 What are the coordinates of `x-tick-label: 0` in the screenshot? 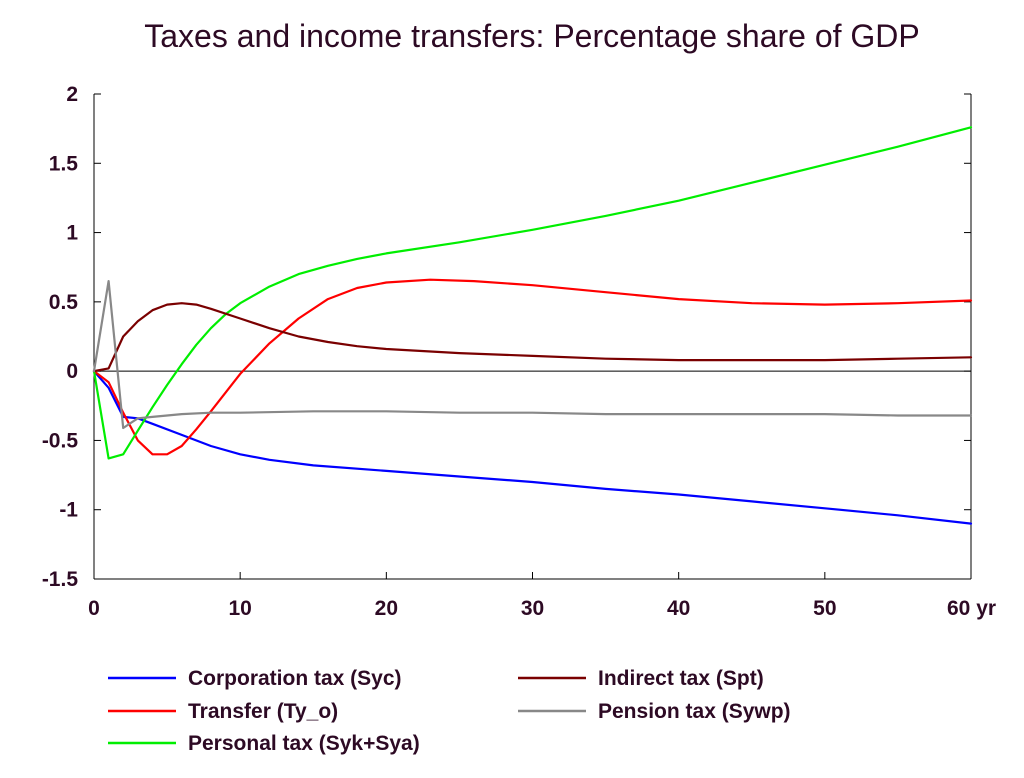 It's located at (94, 608).